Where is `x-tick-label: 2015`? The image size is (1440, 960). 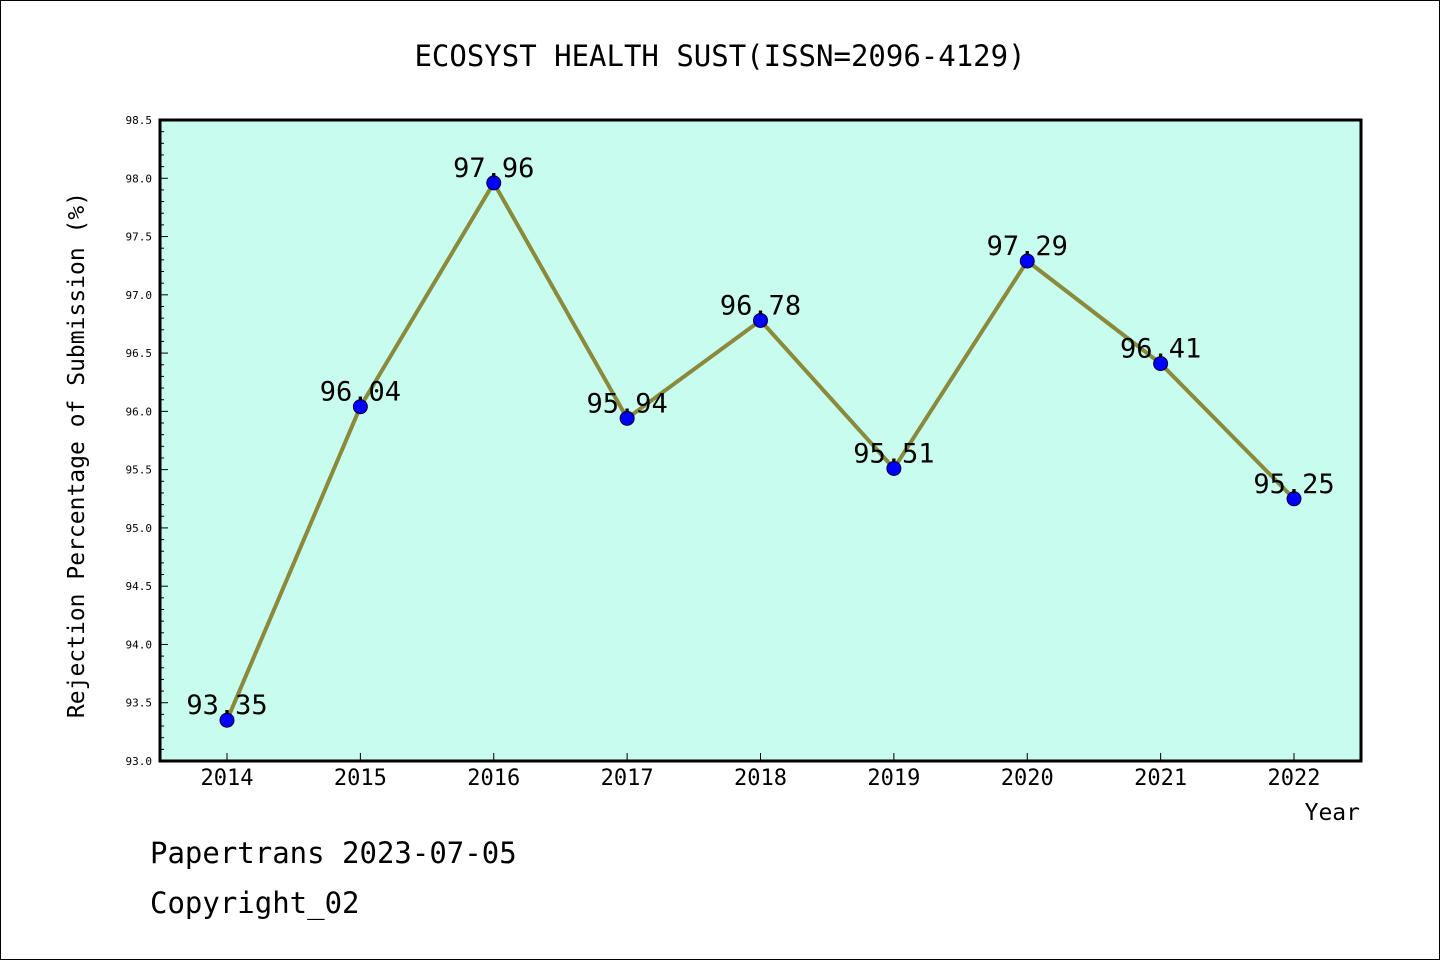
x-tick-label: 2015 is located at coordinates (360, 778).